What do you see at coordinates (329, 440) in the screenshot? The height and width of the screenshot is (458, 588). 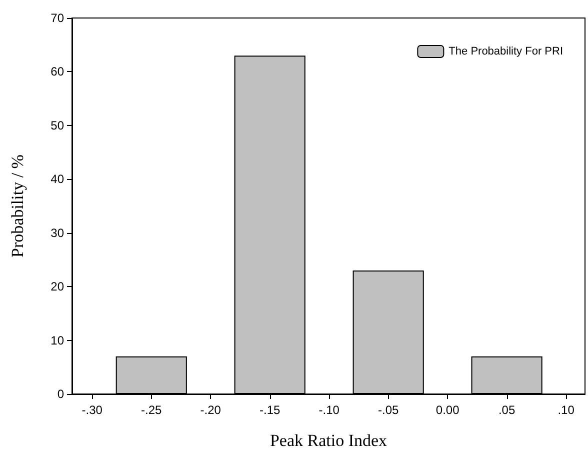 I see `x-axis-title: Peak Ratio Index` at bounding box center [329, 440].